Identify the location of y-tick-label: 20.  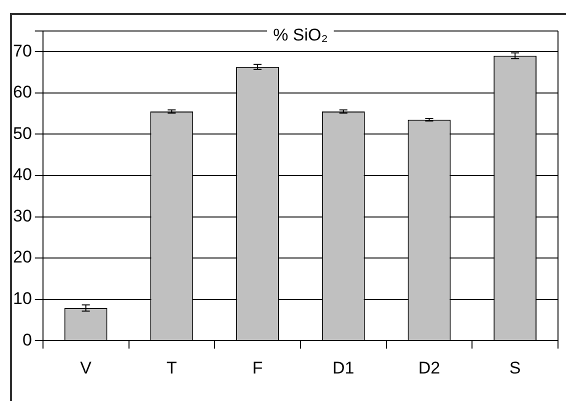
(22, 257).